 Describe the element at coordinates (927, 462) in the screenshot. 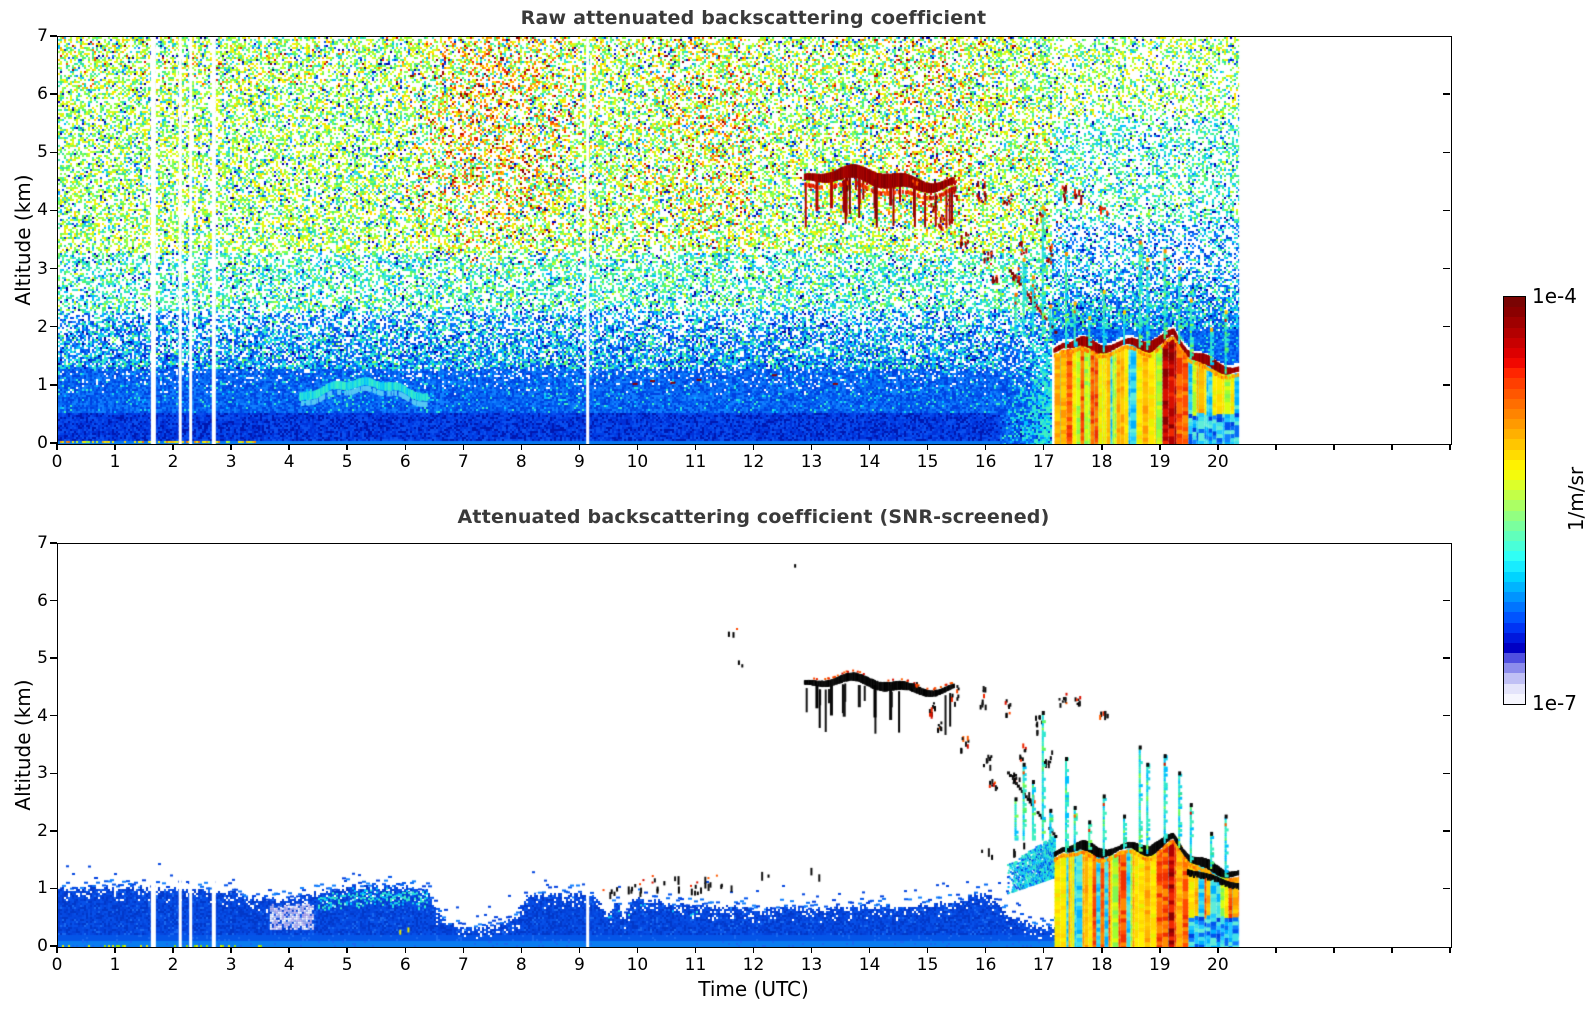

I see `x-tick-label: 15` at that location.